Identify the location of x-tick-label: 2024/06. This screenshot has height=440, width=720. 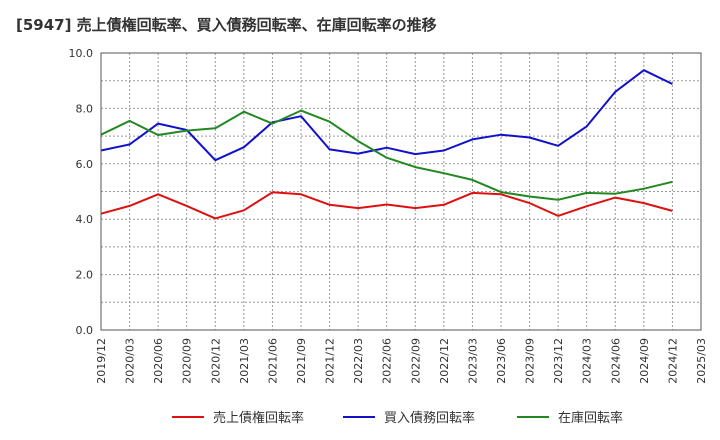
(615, 361).